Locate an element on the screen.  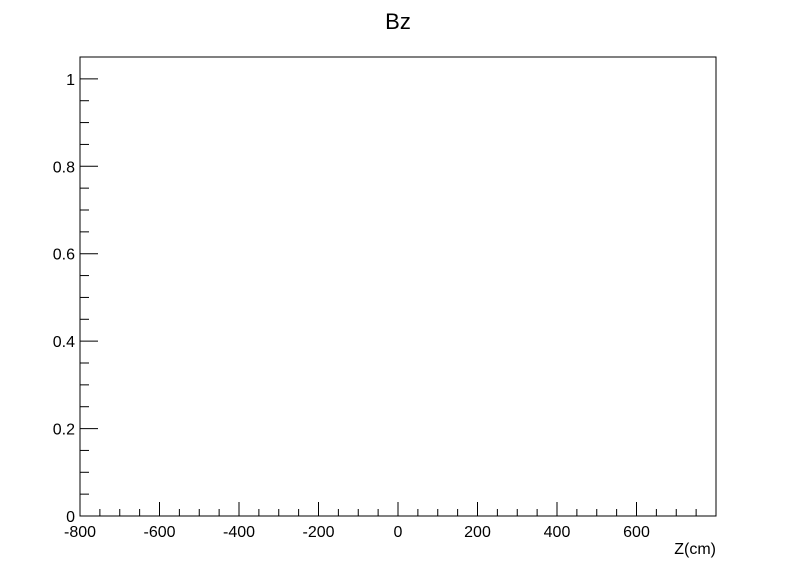
y-tick-label: 1 is located at coordinates (70, 80).